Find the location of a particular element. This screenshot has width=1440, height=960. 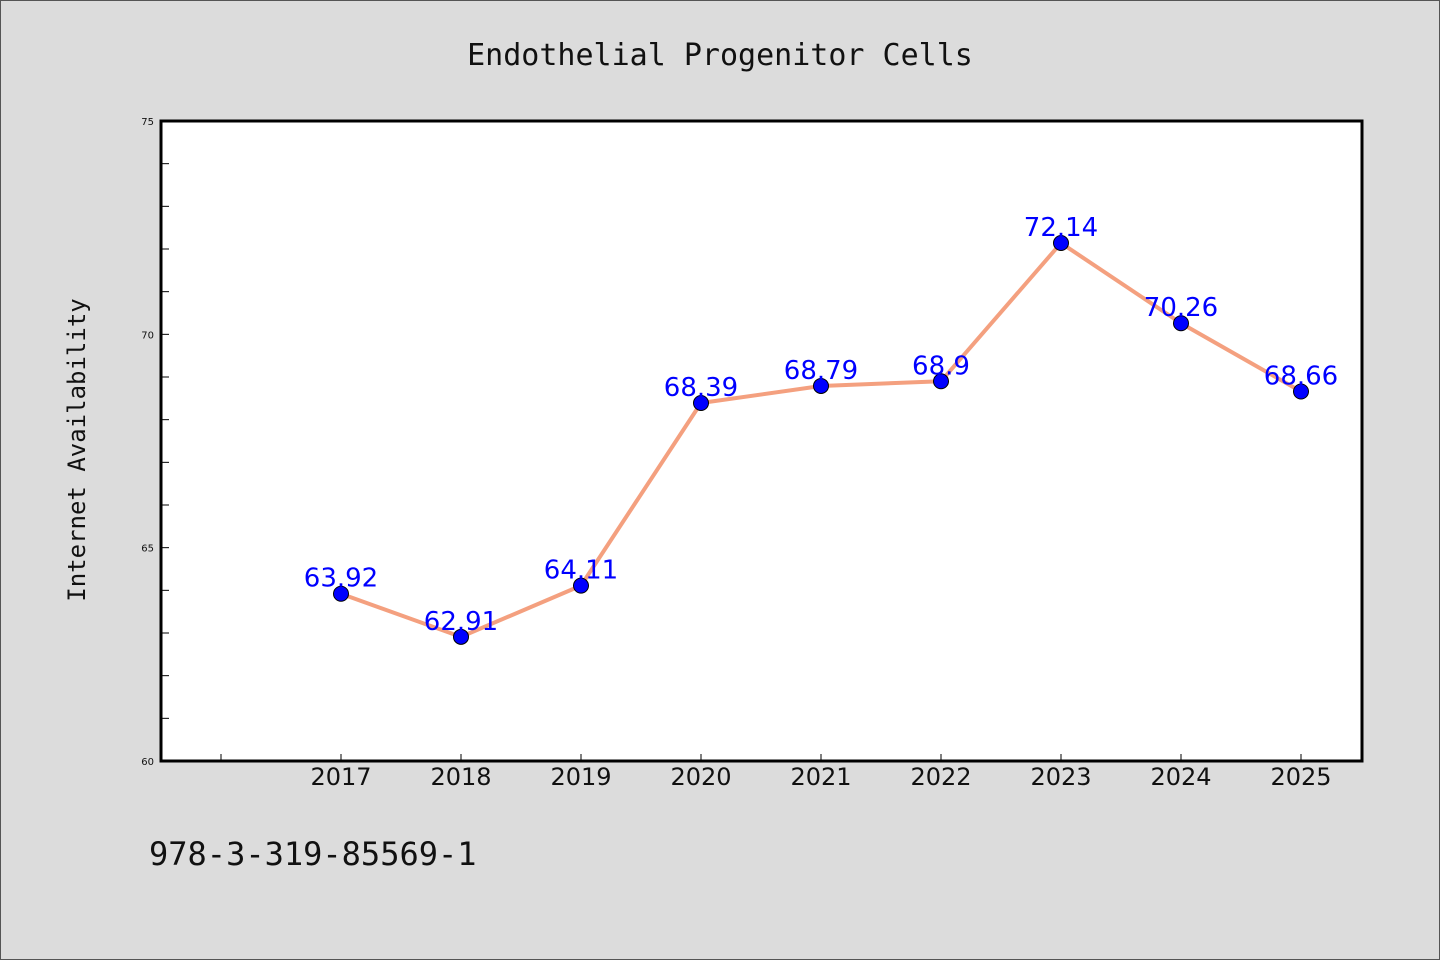

data-label: 68.39 is located at coordinates (701, 388).